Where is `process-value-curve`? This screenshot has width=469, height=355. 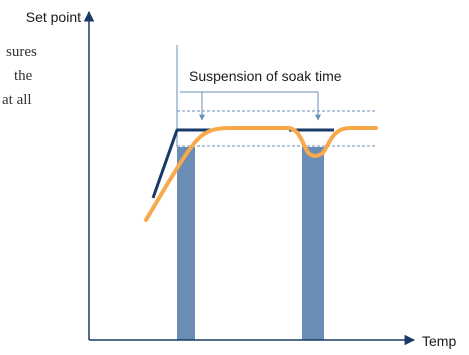 process-value-curve is located at coordinates (261, 174).